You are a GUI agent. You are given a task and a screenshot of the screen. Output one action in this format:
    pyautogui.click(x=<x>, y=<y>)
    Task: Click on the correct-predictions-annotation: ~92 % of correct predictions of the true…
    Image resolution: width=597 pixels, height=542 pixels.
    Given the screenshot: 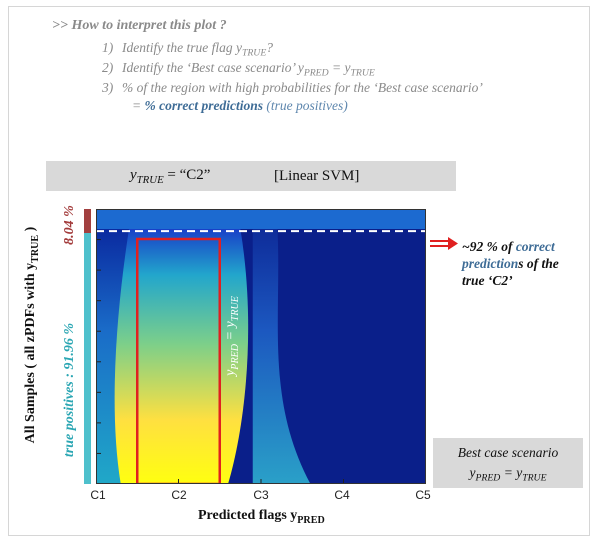 What is the action you would take?
    pyautogui.click(x=510, y=263)
    